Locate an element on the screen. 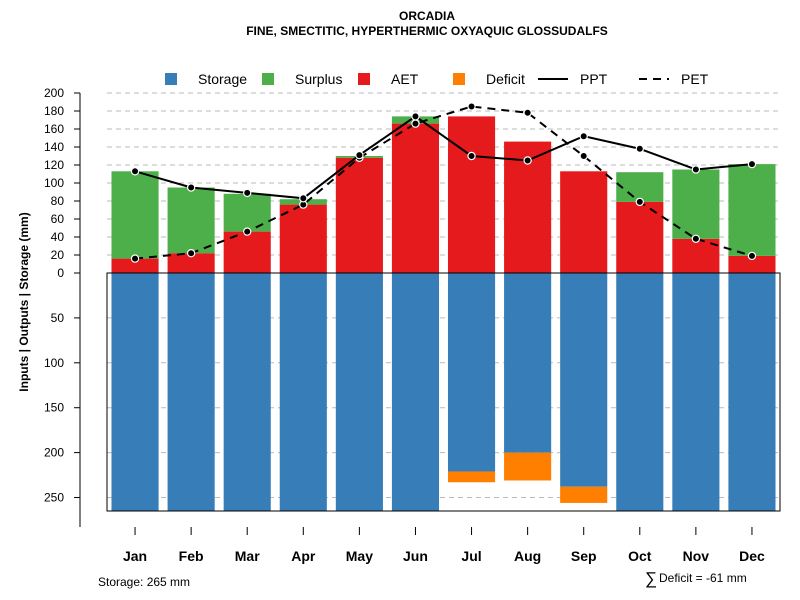  month-label: Feb is located at coordinates (191, 556).